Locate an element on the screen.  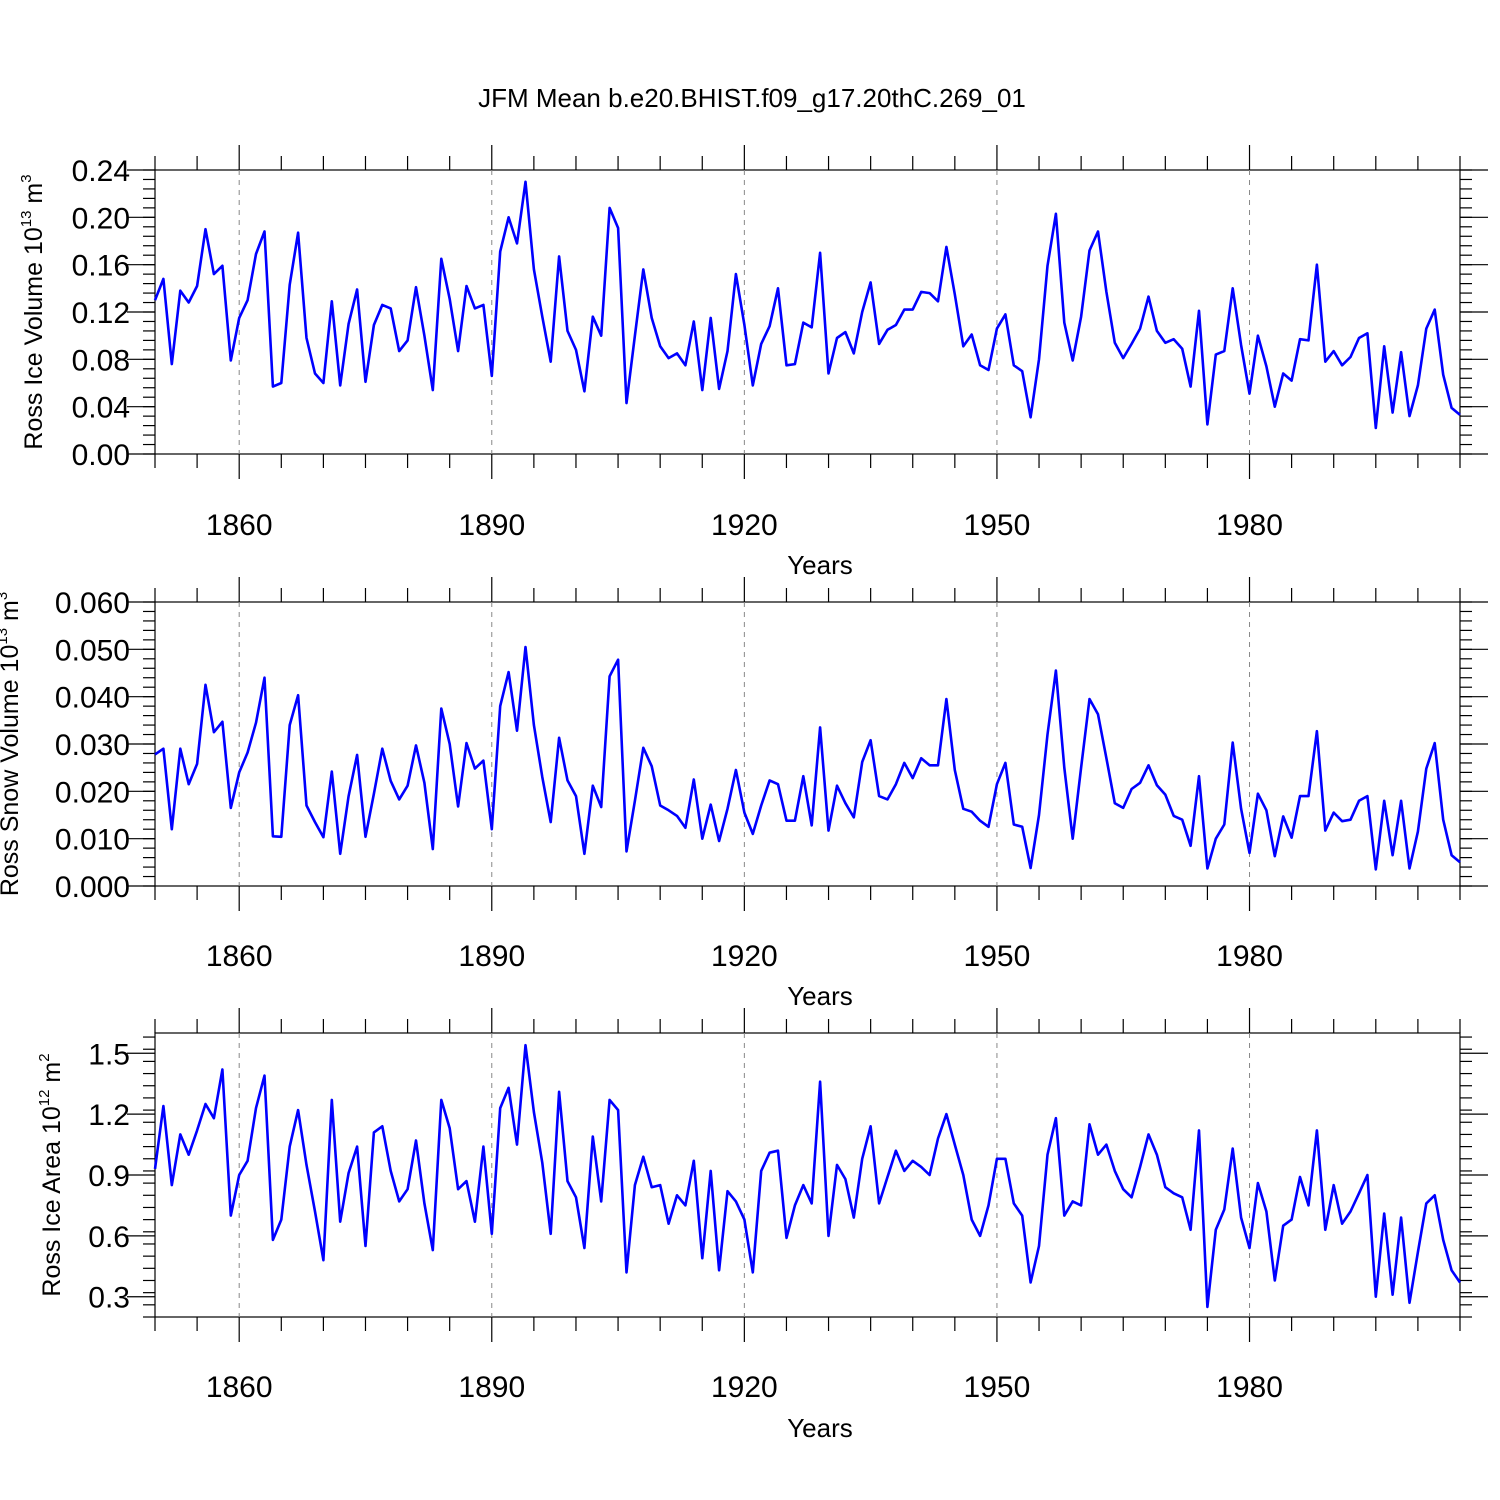
y-tick-label: 0.050 is located at coordinates (92, 650).